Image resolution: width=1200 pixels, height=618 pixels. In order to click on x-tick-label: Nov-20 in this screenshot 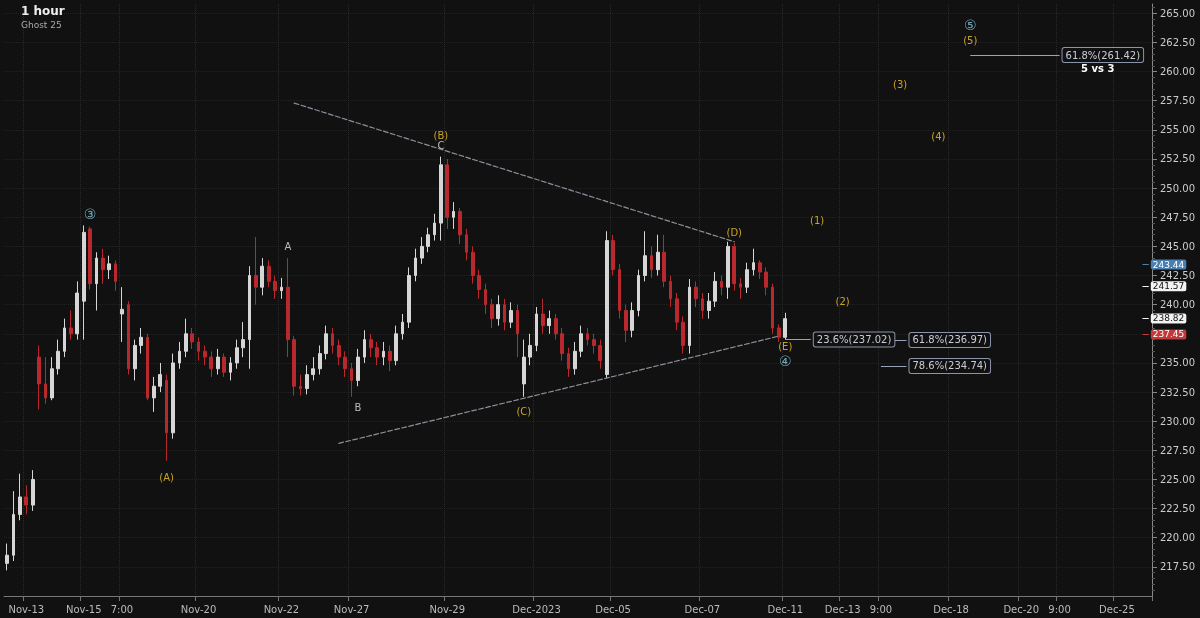, I will do `click(198, 609)`.